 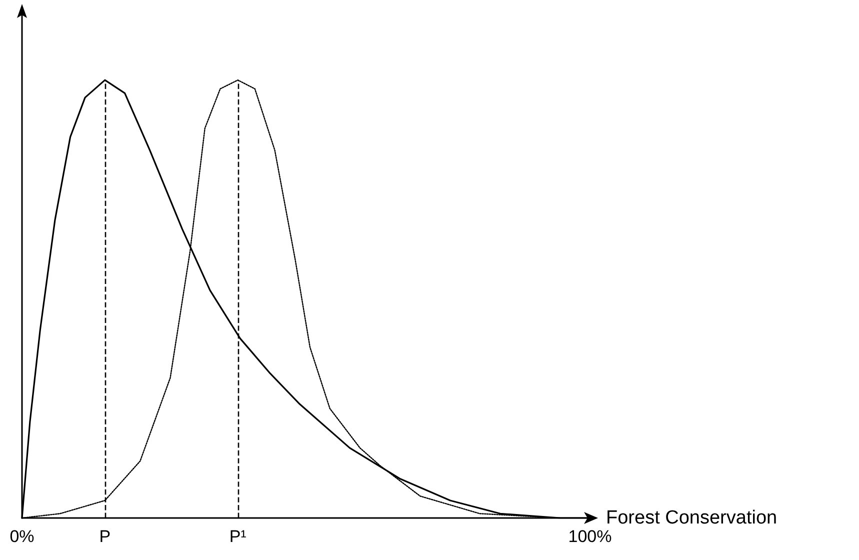 What do you see at coordinates (22, 536) in the screenshot?
I see `x-tick-label: 0%` at bounding box center [22, 536].